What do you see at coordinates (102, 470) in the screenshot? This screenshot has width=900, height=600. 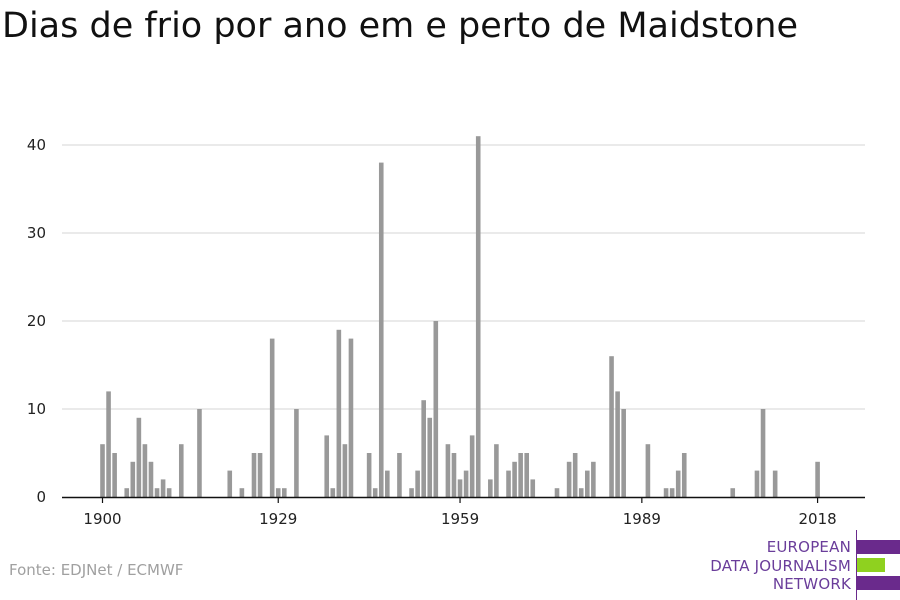 I see `bar-1900` at bounding box center [102, 470].